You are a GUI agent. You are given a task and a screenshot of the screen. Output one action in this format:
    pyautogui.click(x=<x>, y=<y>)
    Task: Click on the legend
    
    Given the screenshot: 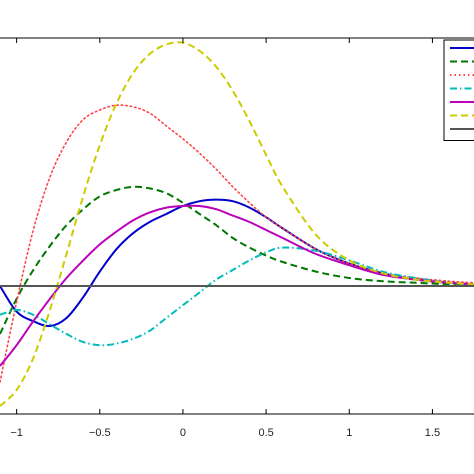 What is the action you would take?
    pyautogui.click(x=458, y=90)
    